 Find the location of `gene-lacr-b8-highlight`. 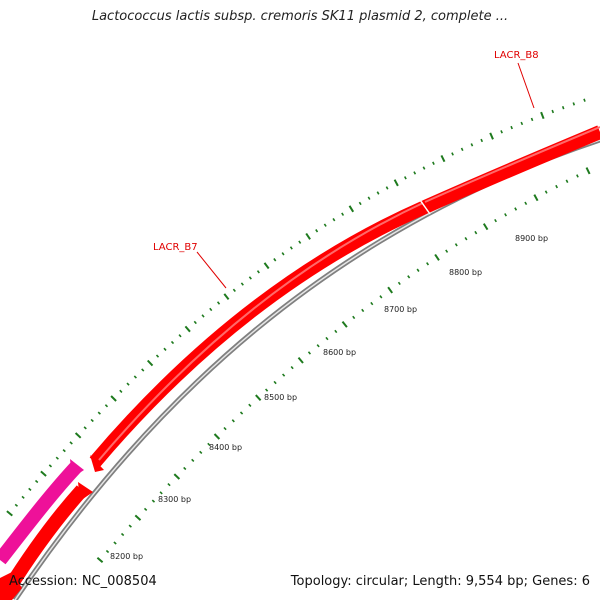

gene-lacr-b8-highlight is located at coordinates (512, 164).